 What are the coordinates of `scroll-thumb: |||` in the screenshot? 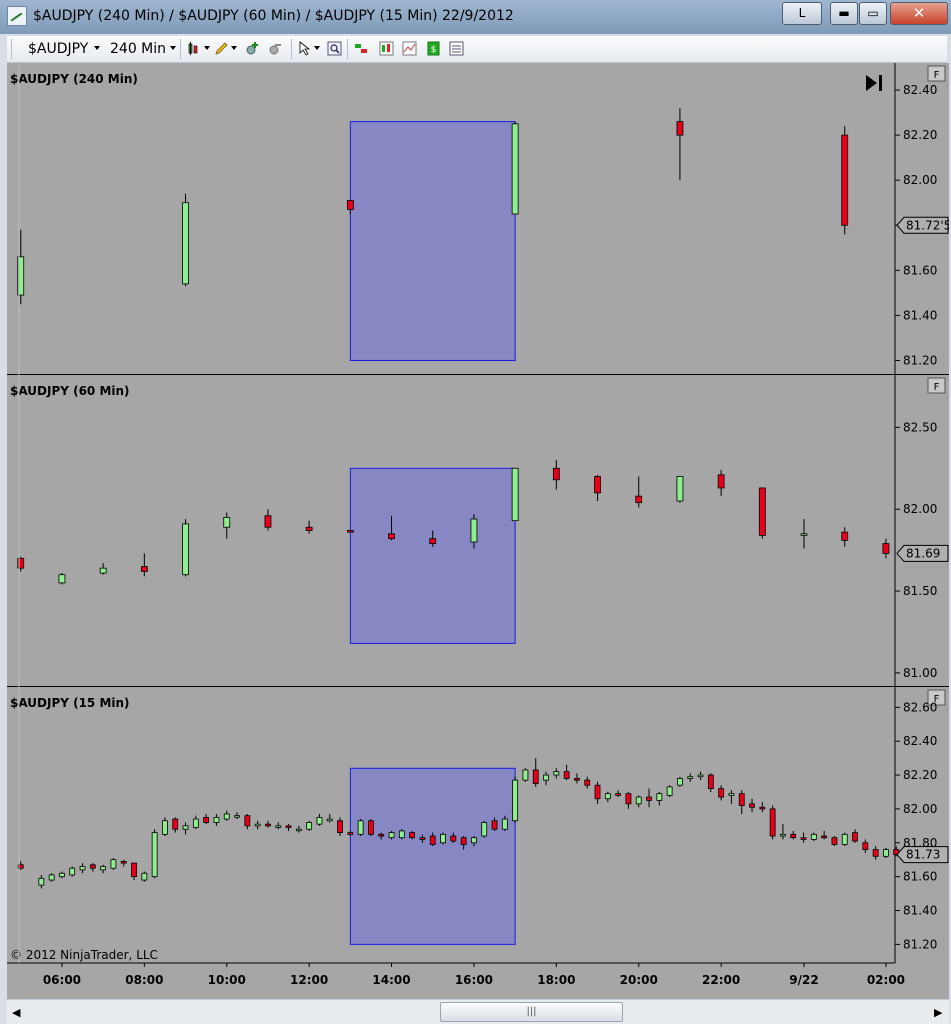 It's located at (531, 1012).